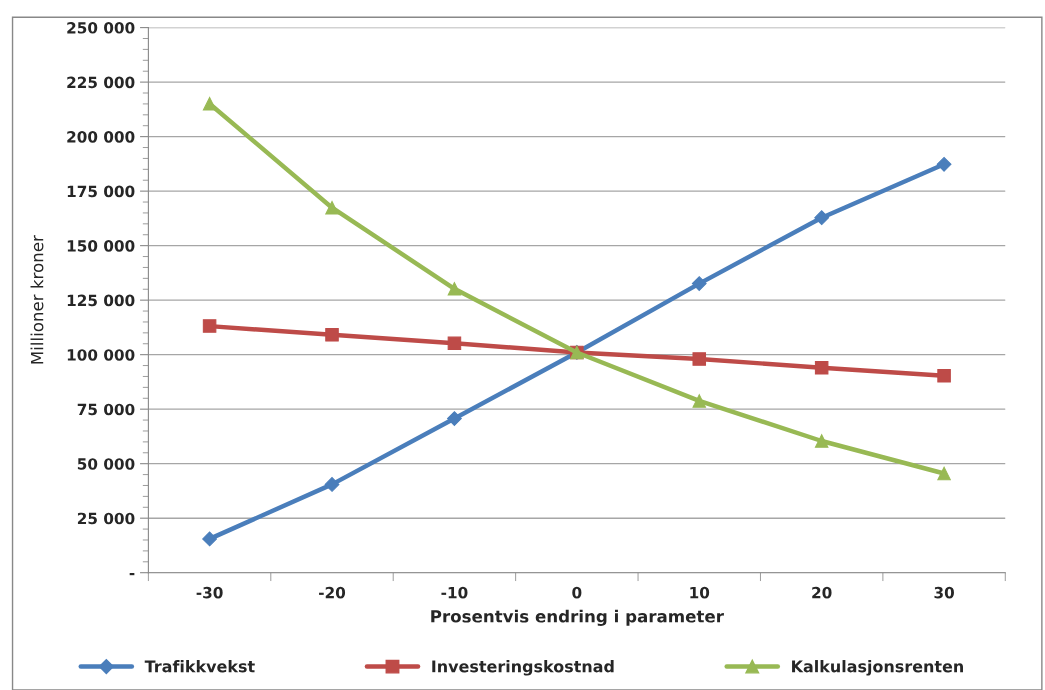 The height and width of the screenshot is (690, 1045). What do you see at coordinates (209, 592) in the screenshot?
I see `x-tick-label: -30` at bounding box center [209, 592].